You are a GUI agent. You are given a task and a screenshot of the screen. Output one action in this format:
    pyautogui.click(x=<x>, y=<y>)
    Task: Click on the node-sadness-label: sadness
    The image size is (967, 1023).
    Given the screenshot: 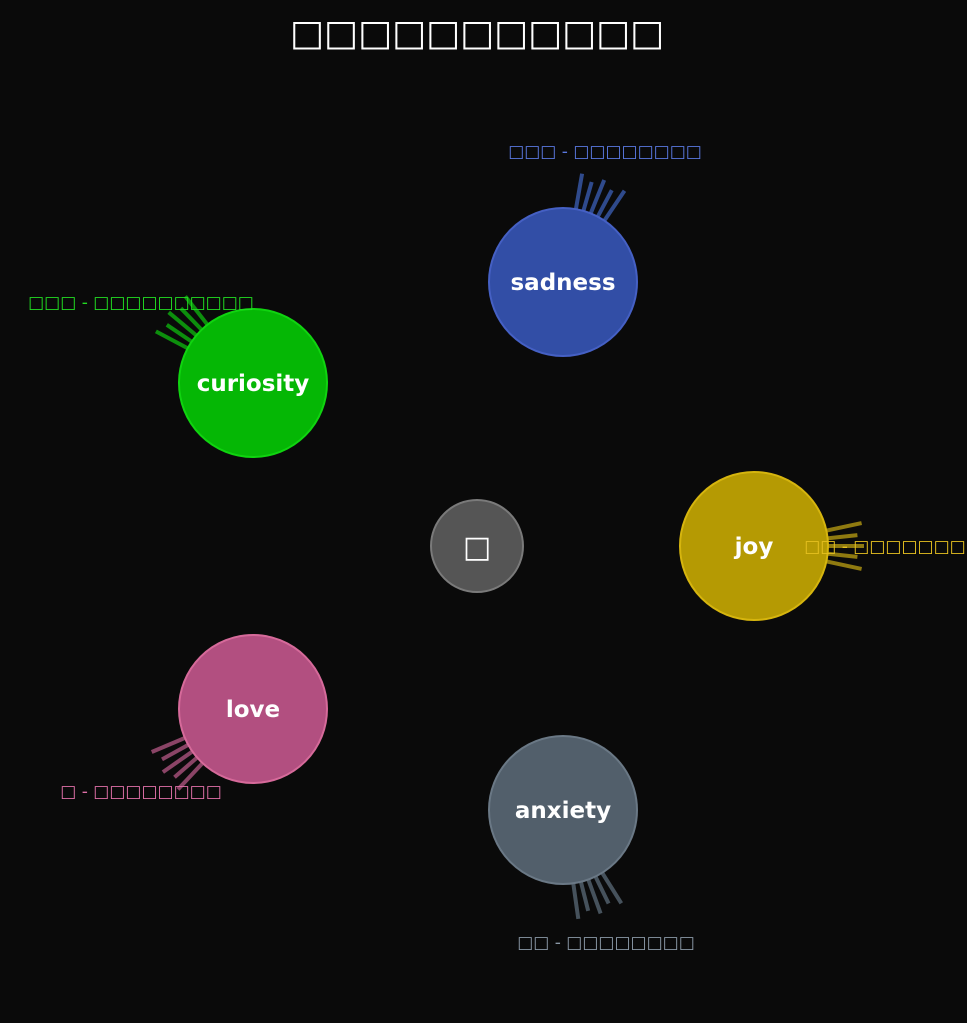 What is the action you would take?
    pyautogui.click(x=562, y=283)
    